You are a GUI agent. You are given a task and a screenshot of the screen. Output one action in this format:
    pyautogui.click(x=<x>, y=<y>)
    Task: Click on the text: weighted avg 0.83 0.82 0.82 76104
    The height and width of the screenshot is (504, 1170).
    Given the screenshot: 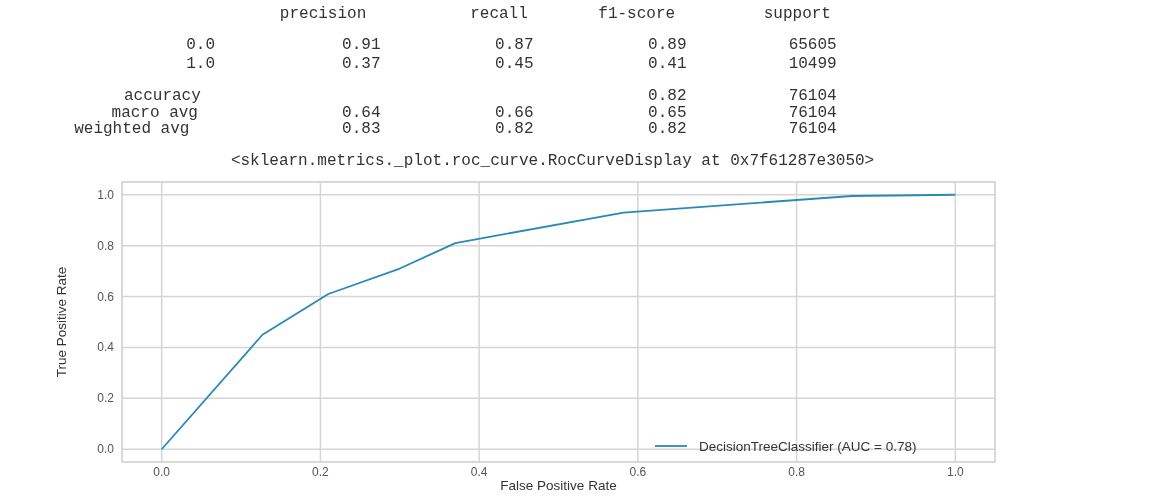 What is the action you would take?
    pyautogui.click(x=455, y=129)
    